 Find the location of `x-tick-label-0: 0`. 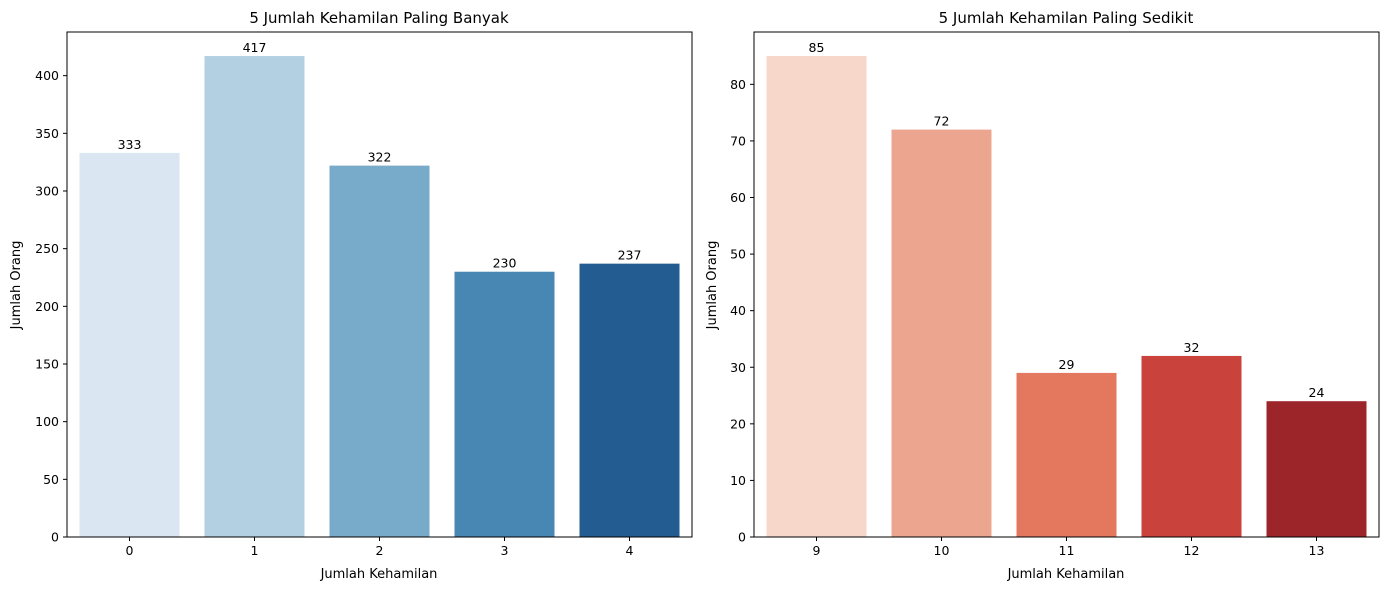

x-tick-label-0: 0 is located at coordinates (130, 550).